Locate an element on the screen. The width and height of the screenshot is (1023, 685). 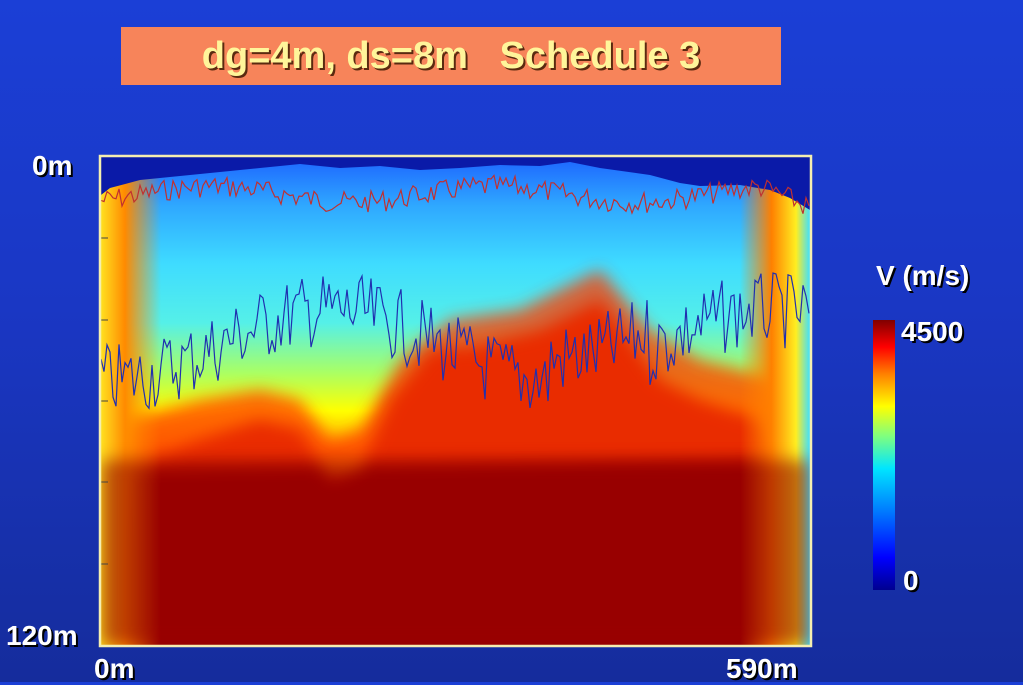
near-surface-interface-line is located at coordinates (455, 194).